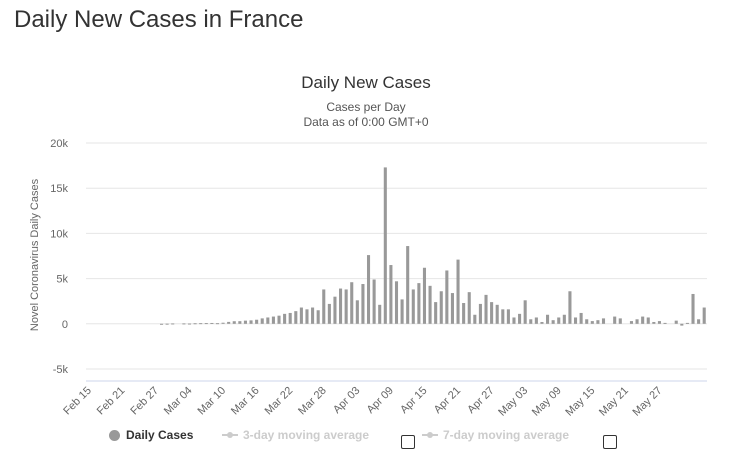  What do you see at coordinates (279, 401) in the screenshot?
I see `x-tick-label: Mar 22` at bounding box center [279, 401].